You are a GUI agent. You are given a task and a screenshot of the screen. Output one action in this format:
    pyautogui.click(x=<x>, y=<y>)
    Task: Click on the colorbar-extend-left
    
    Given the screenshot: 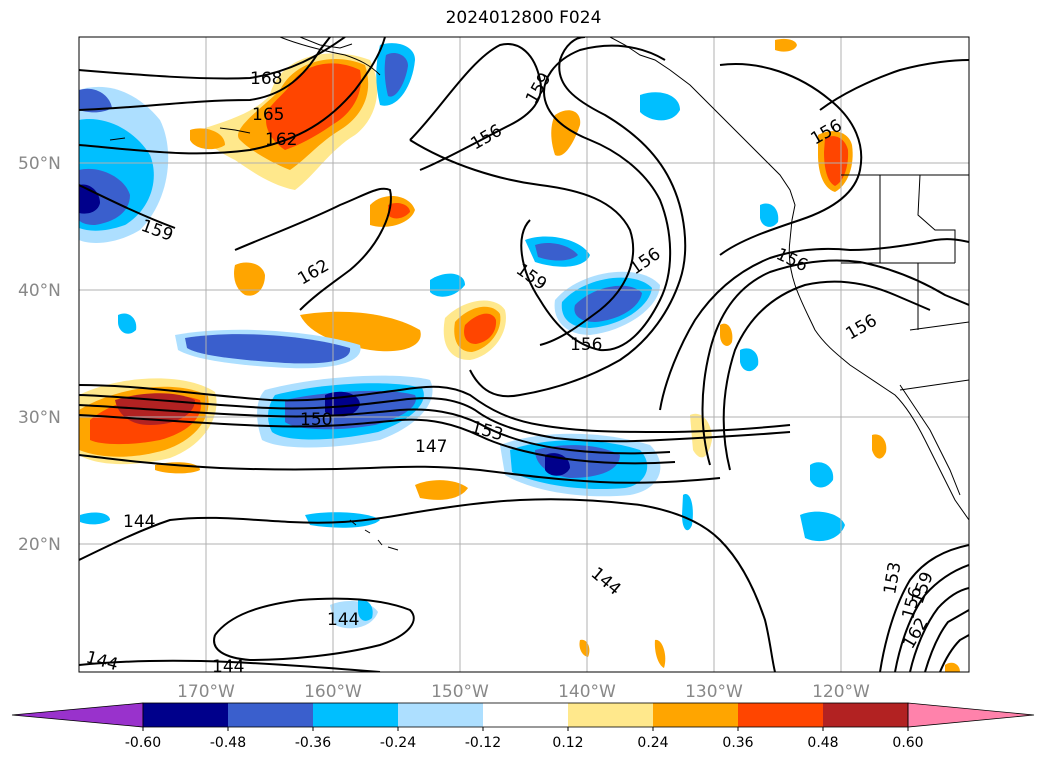 What is the action you would take?
    pyautogui.click(x=77, y=715)
    